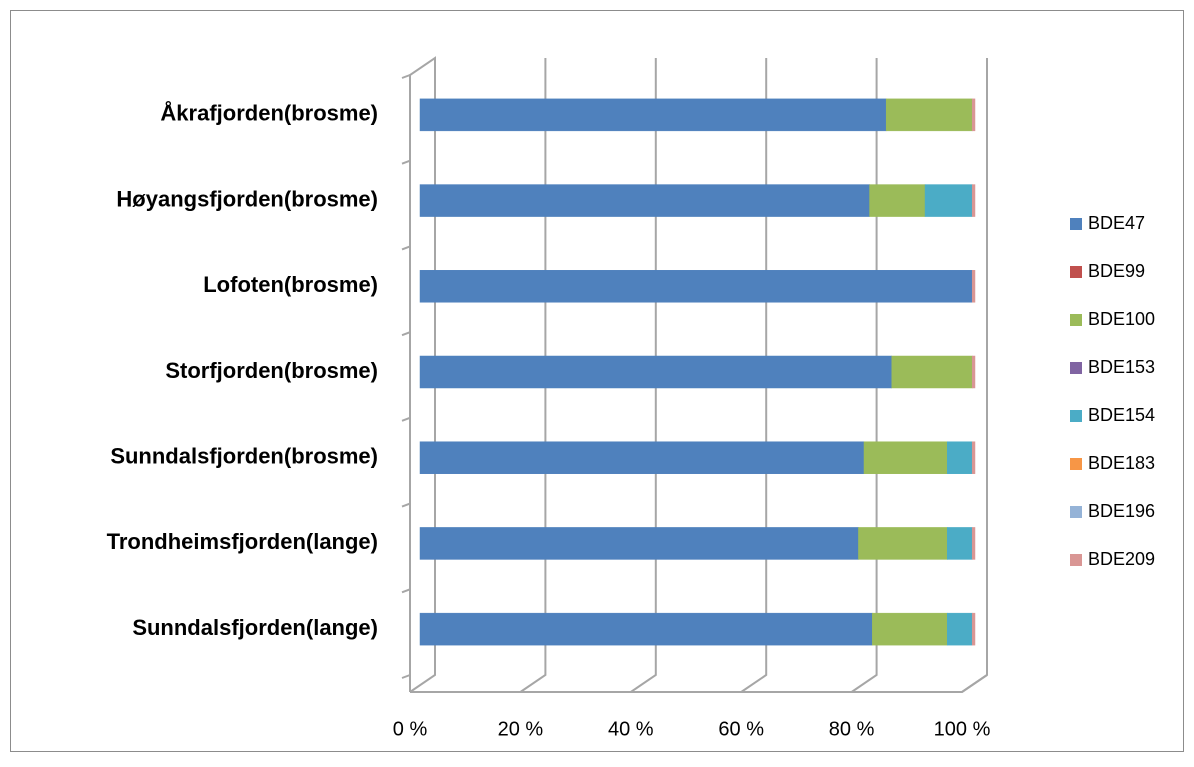 Image resolution: width=1194 pixels, height=767 pixels. Describe the element at coordinates (269, 113) in the screenshot. I see `category-label: Åkrafjorden(brosme)` at that location.